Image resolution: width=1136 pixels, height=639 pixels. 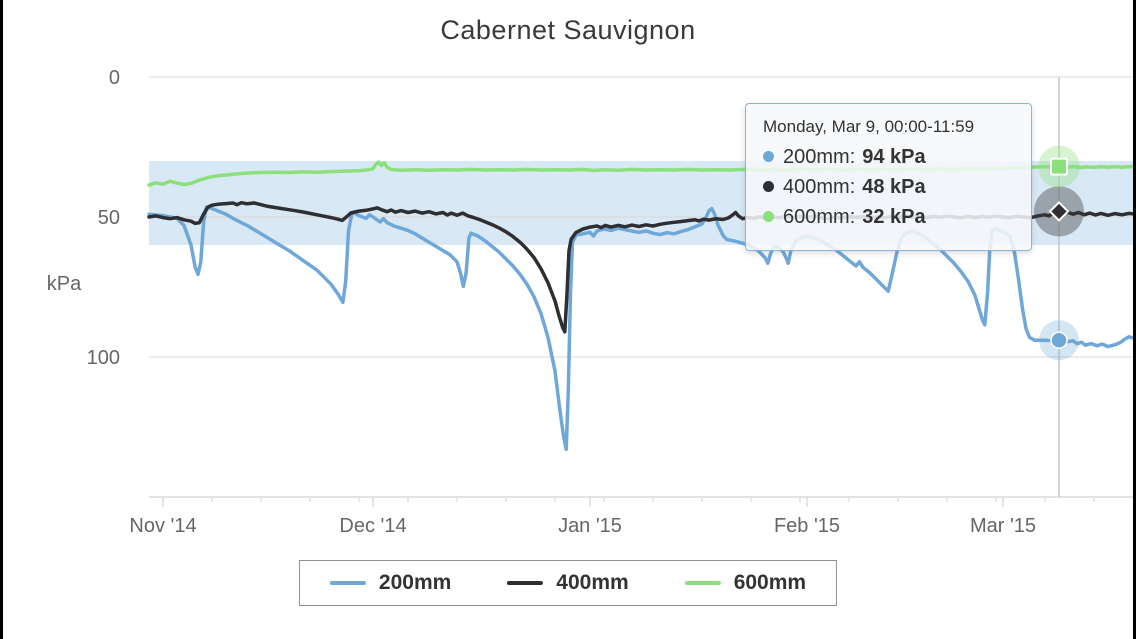 What do you see at coordinates (103, 358) in the screenshot?
I see `y-axis-label: 100` at bounding box center [103, 358].